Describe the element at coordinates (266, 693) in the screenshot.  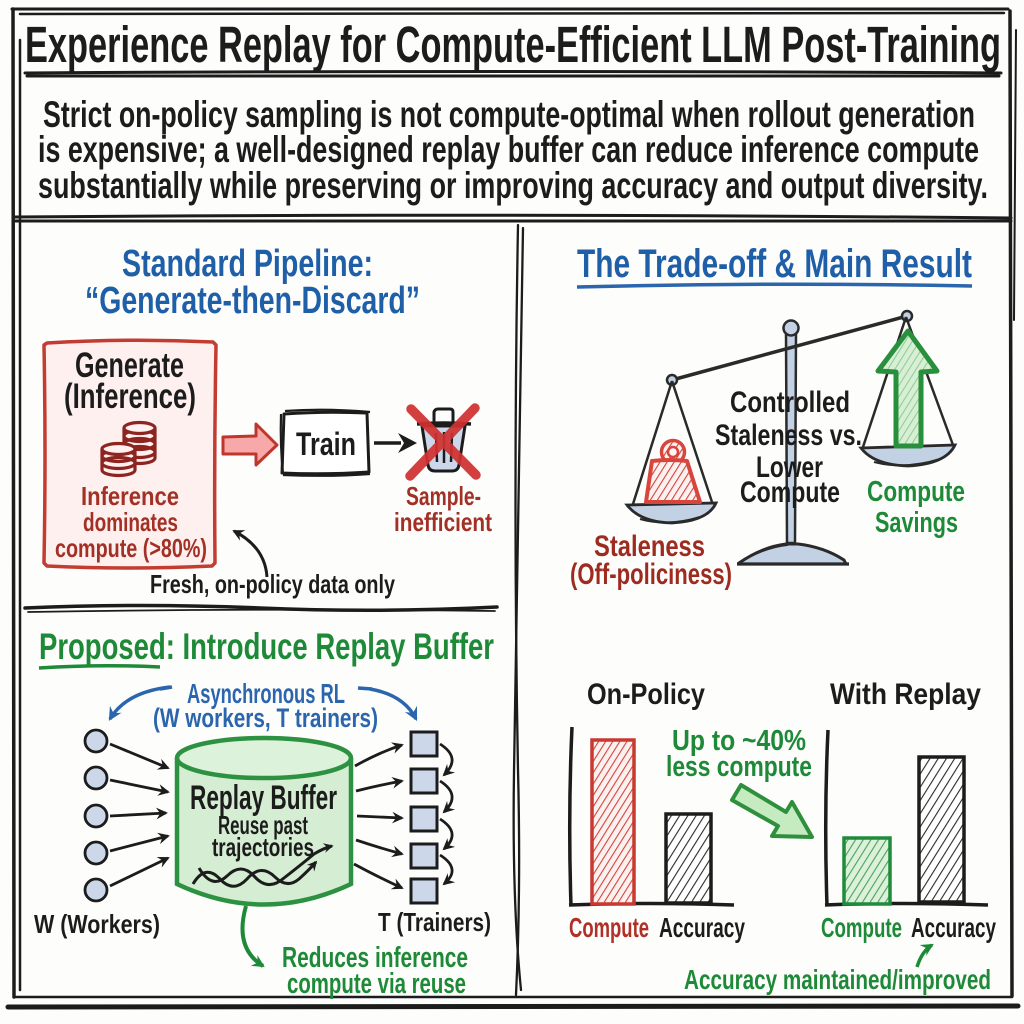
I see `svg-text: Asynchronous RL` at that location.